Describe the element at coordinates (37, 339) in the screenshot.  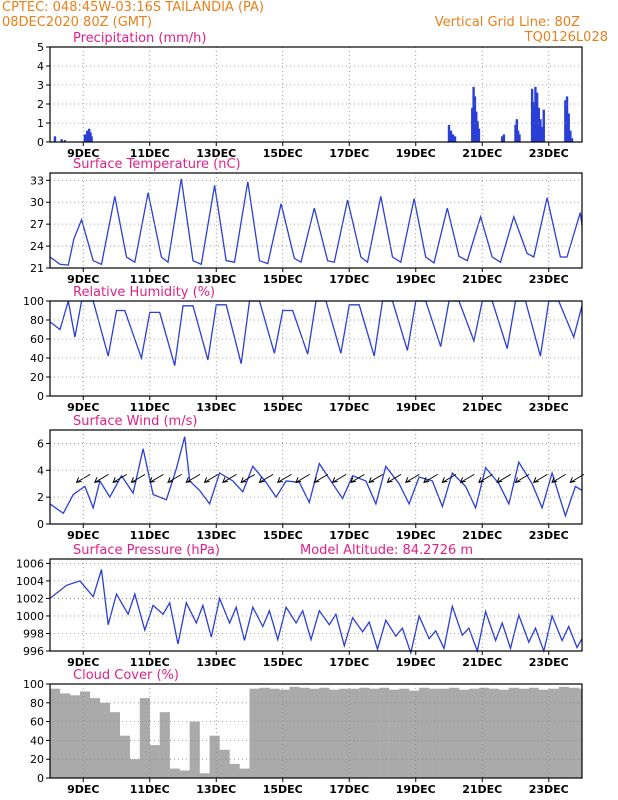
I see `humidity-ytick-label: 60` at that location.